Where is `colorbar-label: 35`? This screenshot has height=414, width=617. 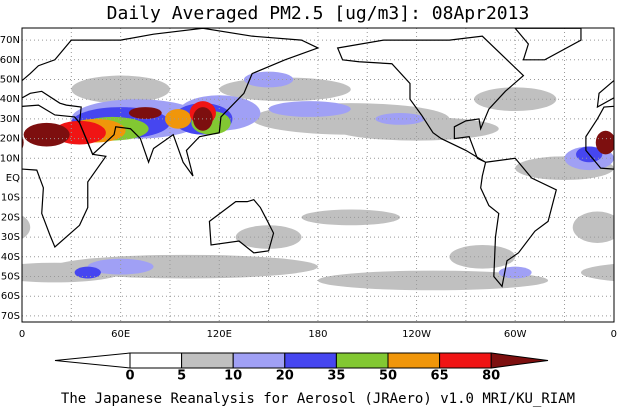 colorbar-label: 35 is located at coordinates (336, 376).